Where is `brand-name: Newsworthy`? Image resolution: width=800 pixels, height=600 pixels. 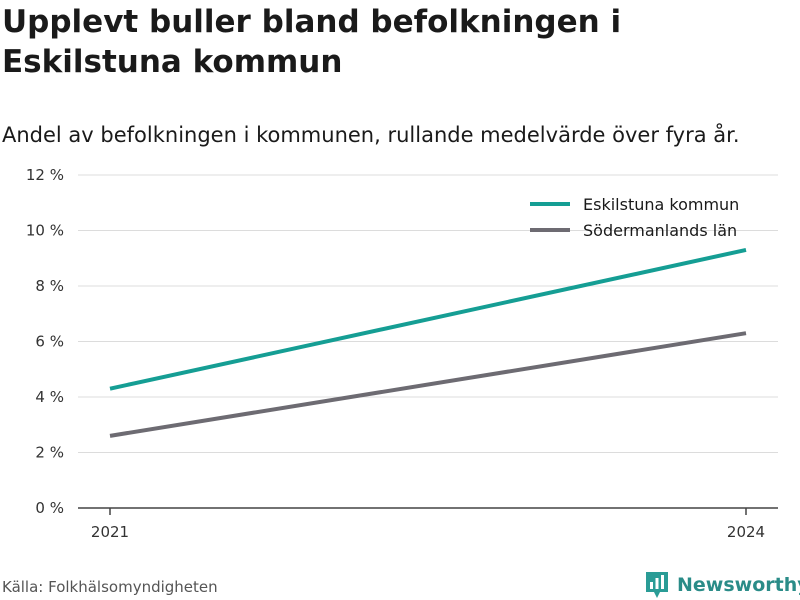 brand-name: Newsworthy is located at coordinates (738, 585).